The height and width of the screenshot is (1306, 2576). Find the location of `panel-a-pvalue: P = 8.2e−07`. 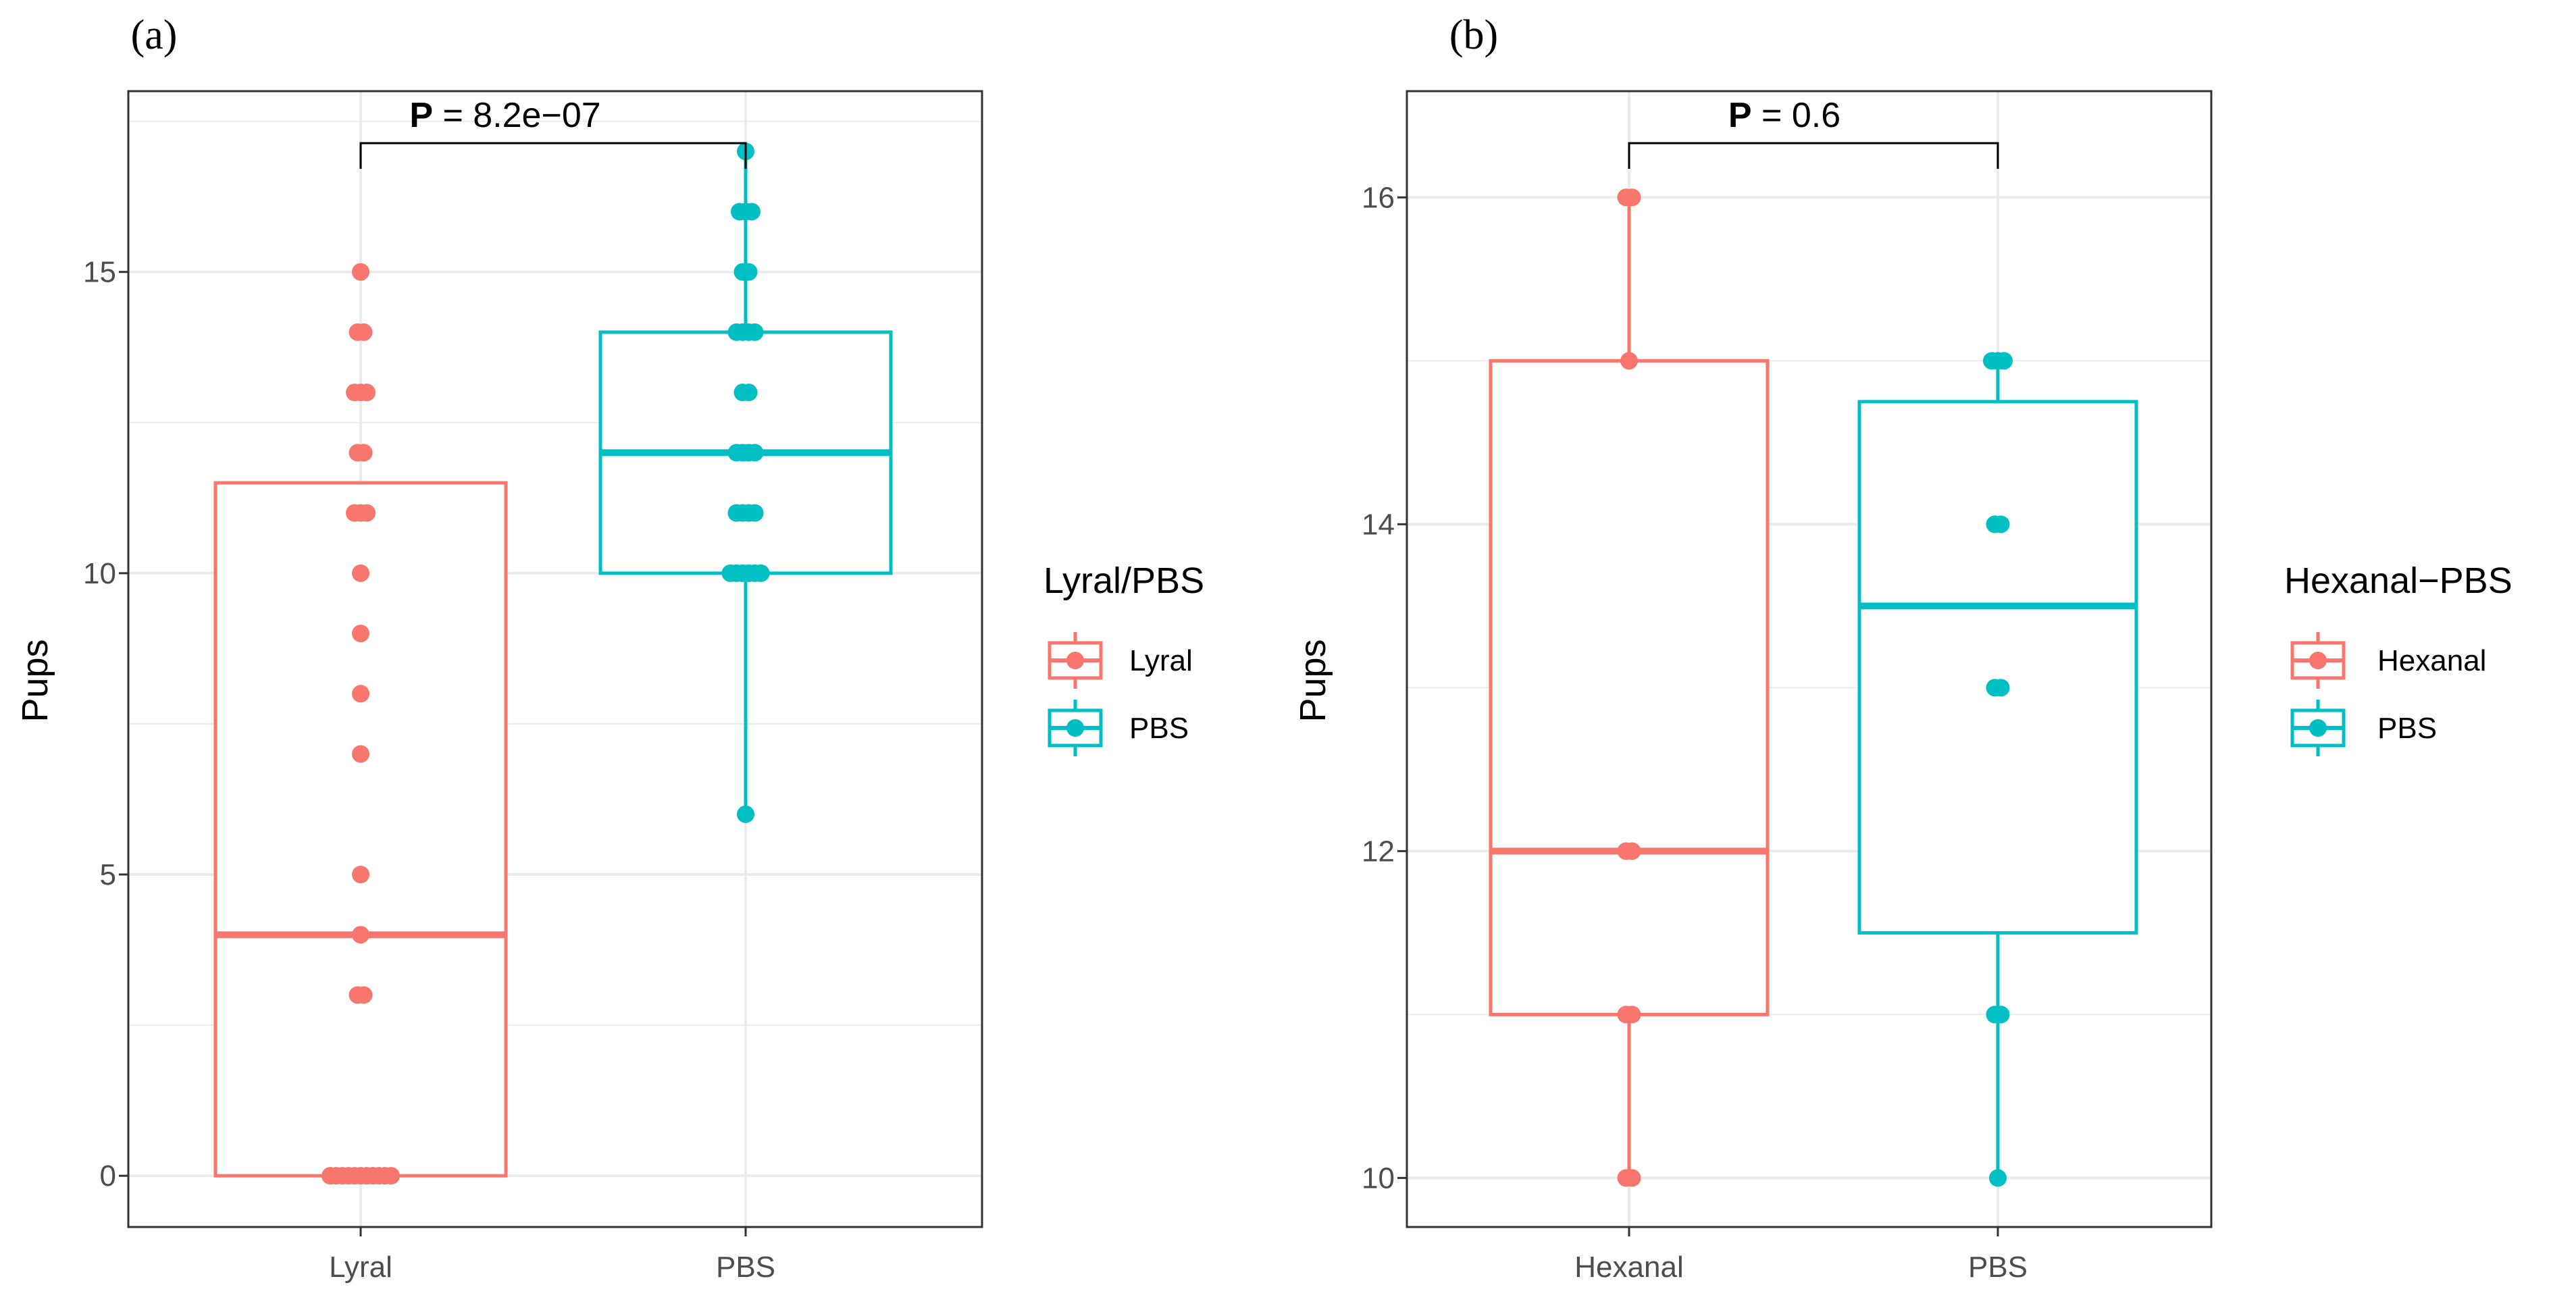

panel-a-pvalue: P = 8.2e−07 is located at coordinates (504, 115).